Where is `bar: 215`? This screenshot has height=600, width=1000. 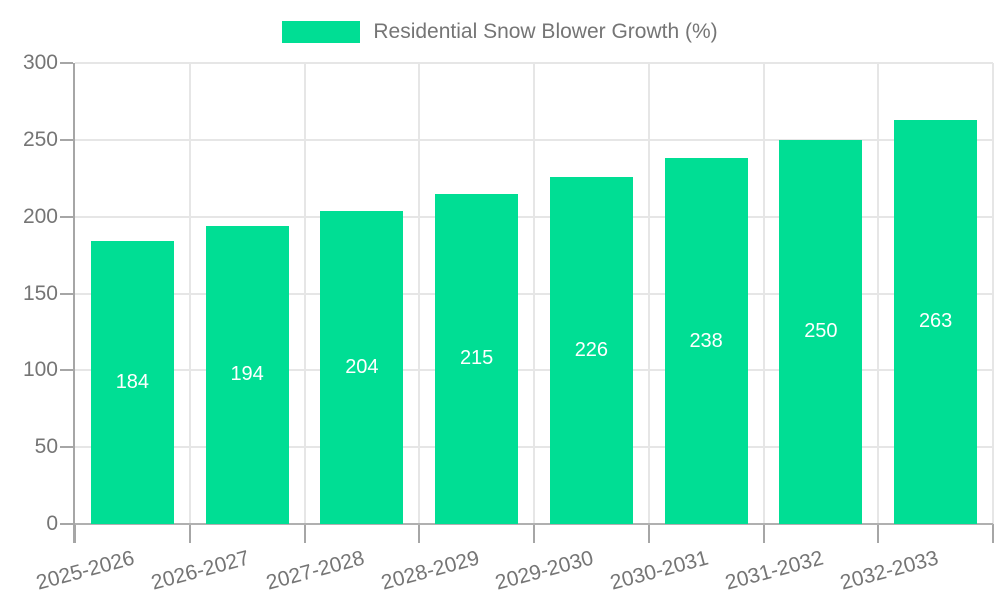
bar: 215 is located at coordinates (477, 358).